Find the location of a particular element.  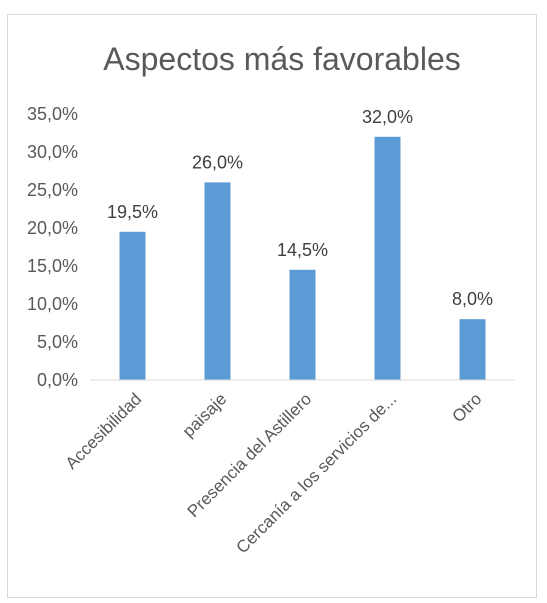

y-tick-label: 20,0% is located at coordinates (52, 228).